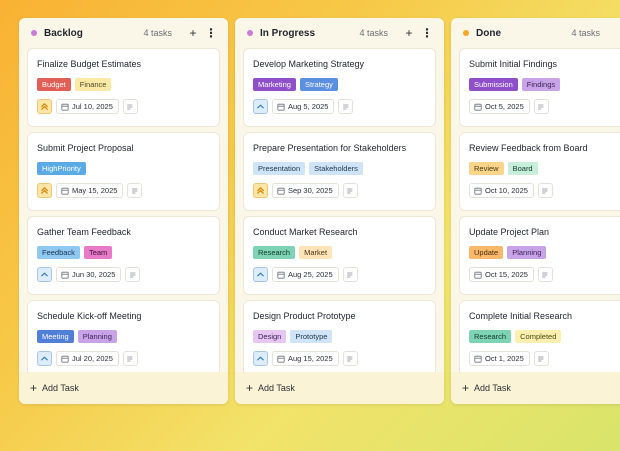 The width and height of the screenshot is (620, 451). Describe the element at coordinates (310, 274) in the screenshot. I see `due-date: Aug 25, 2025` at that location.